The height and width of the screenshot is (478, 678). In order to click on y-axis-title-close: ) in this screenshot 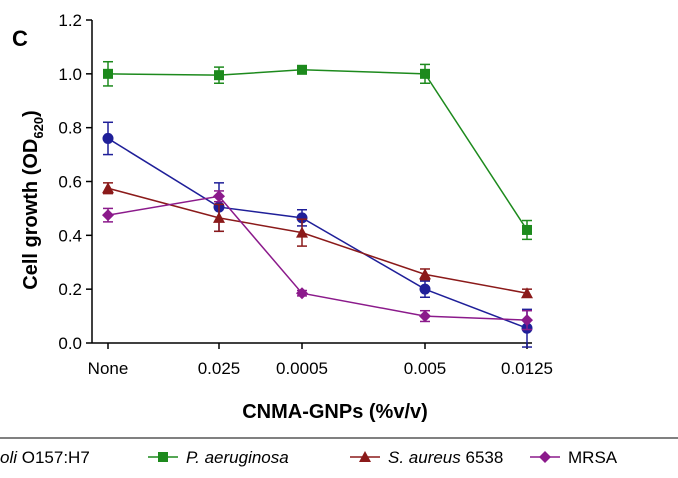, I will do `click(31, 113)`.